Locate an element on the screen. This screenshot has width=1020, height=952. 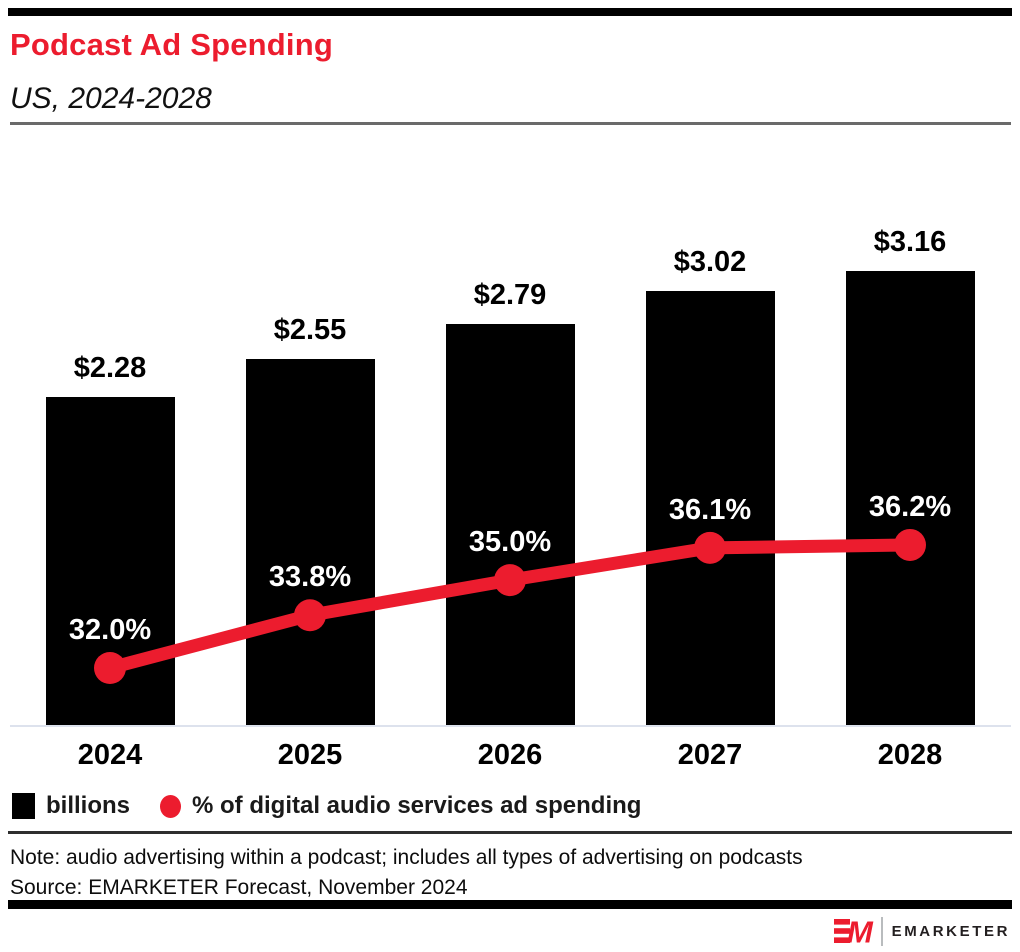
legend-line-swatch-icon is located at coordinates (170, 806).